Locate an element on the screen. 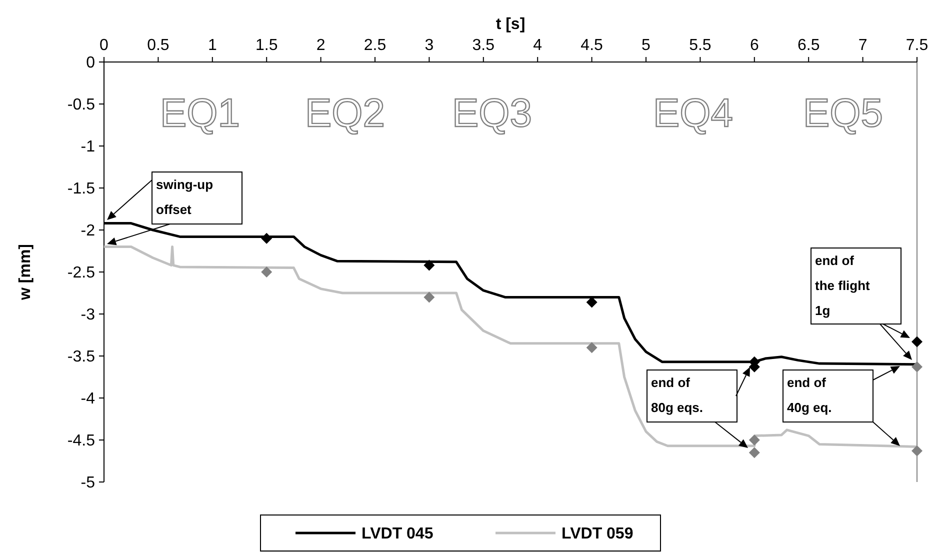 The image size is (945, 552). x-tick-label: 7 is located at coordinates (863, 45).